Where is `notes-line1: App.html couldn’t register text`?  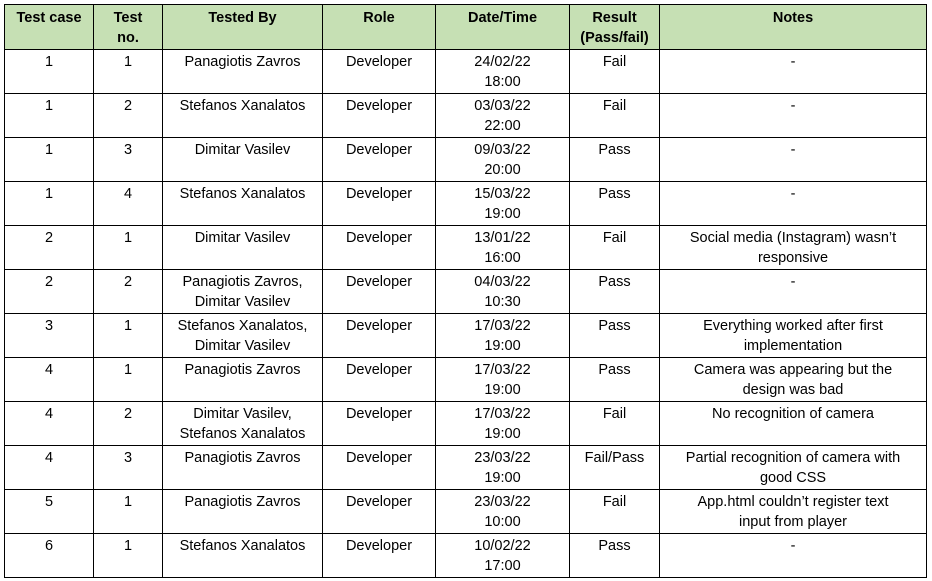
notes-line1: App.html couldn’t register text is located at coordinates (793, 502).